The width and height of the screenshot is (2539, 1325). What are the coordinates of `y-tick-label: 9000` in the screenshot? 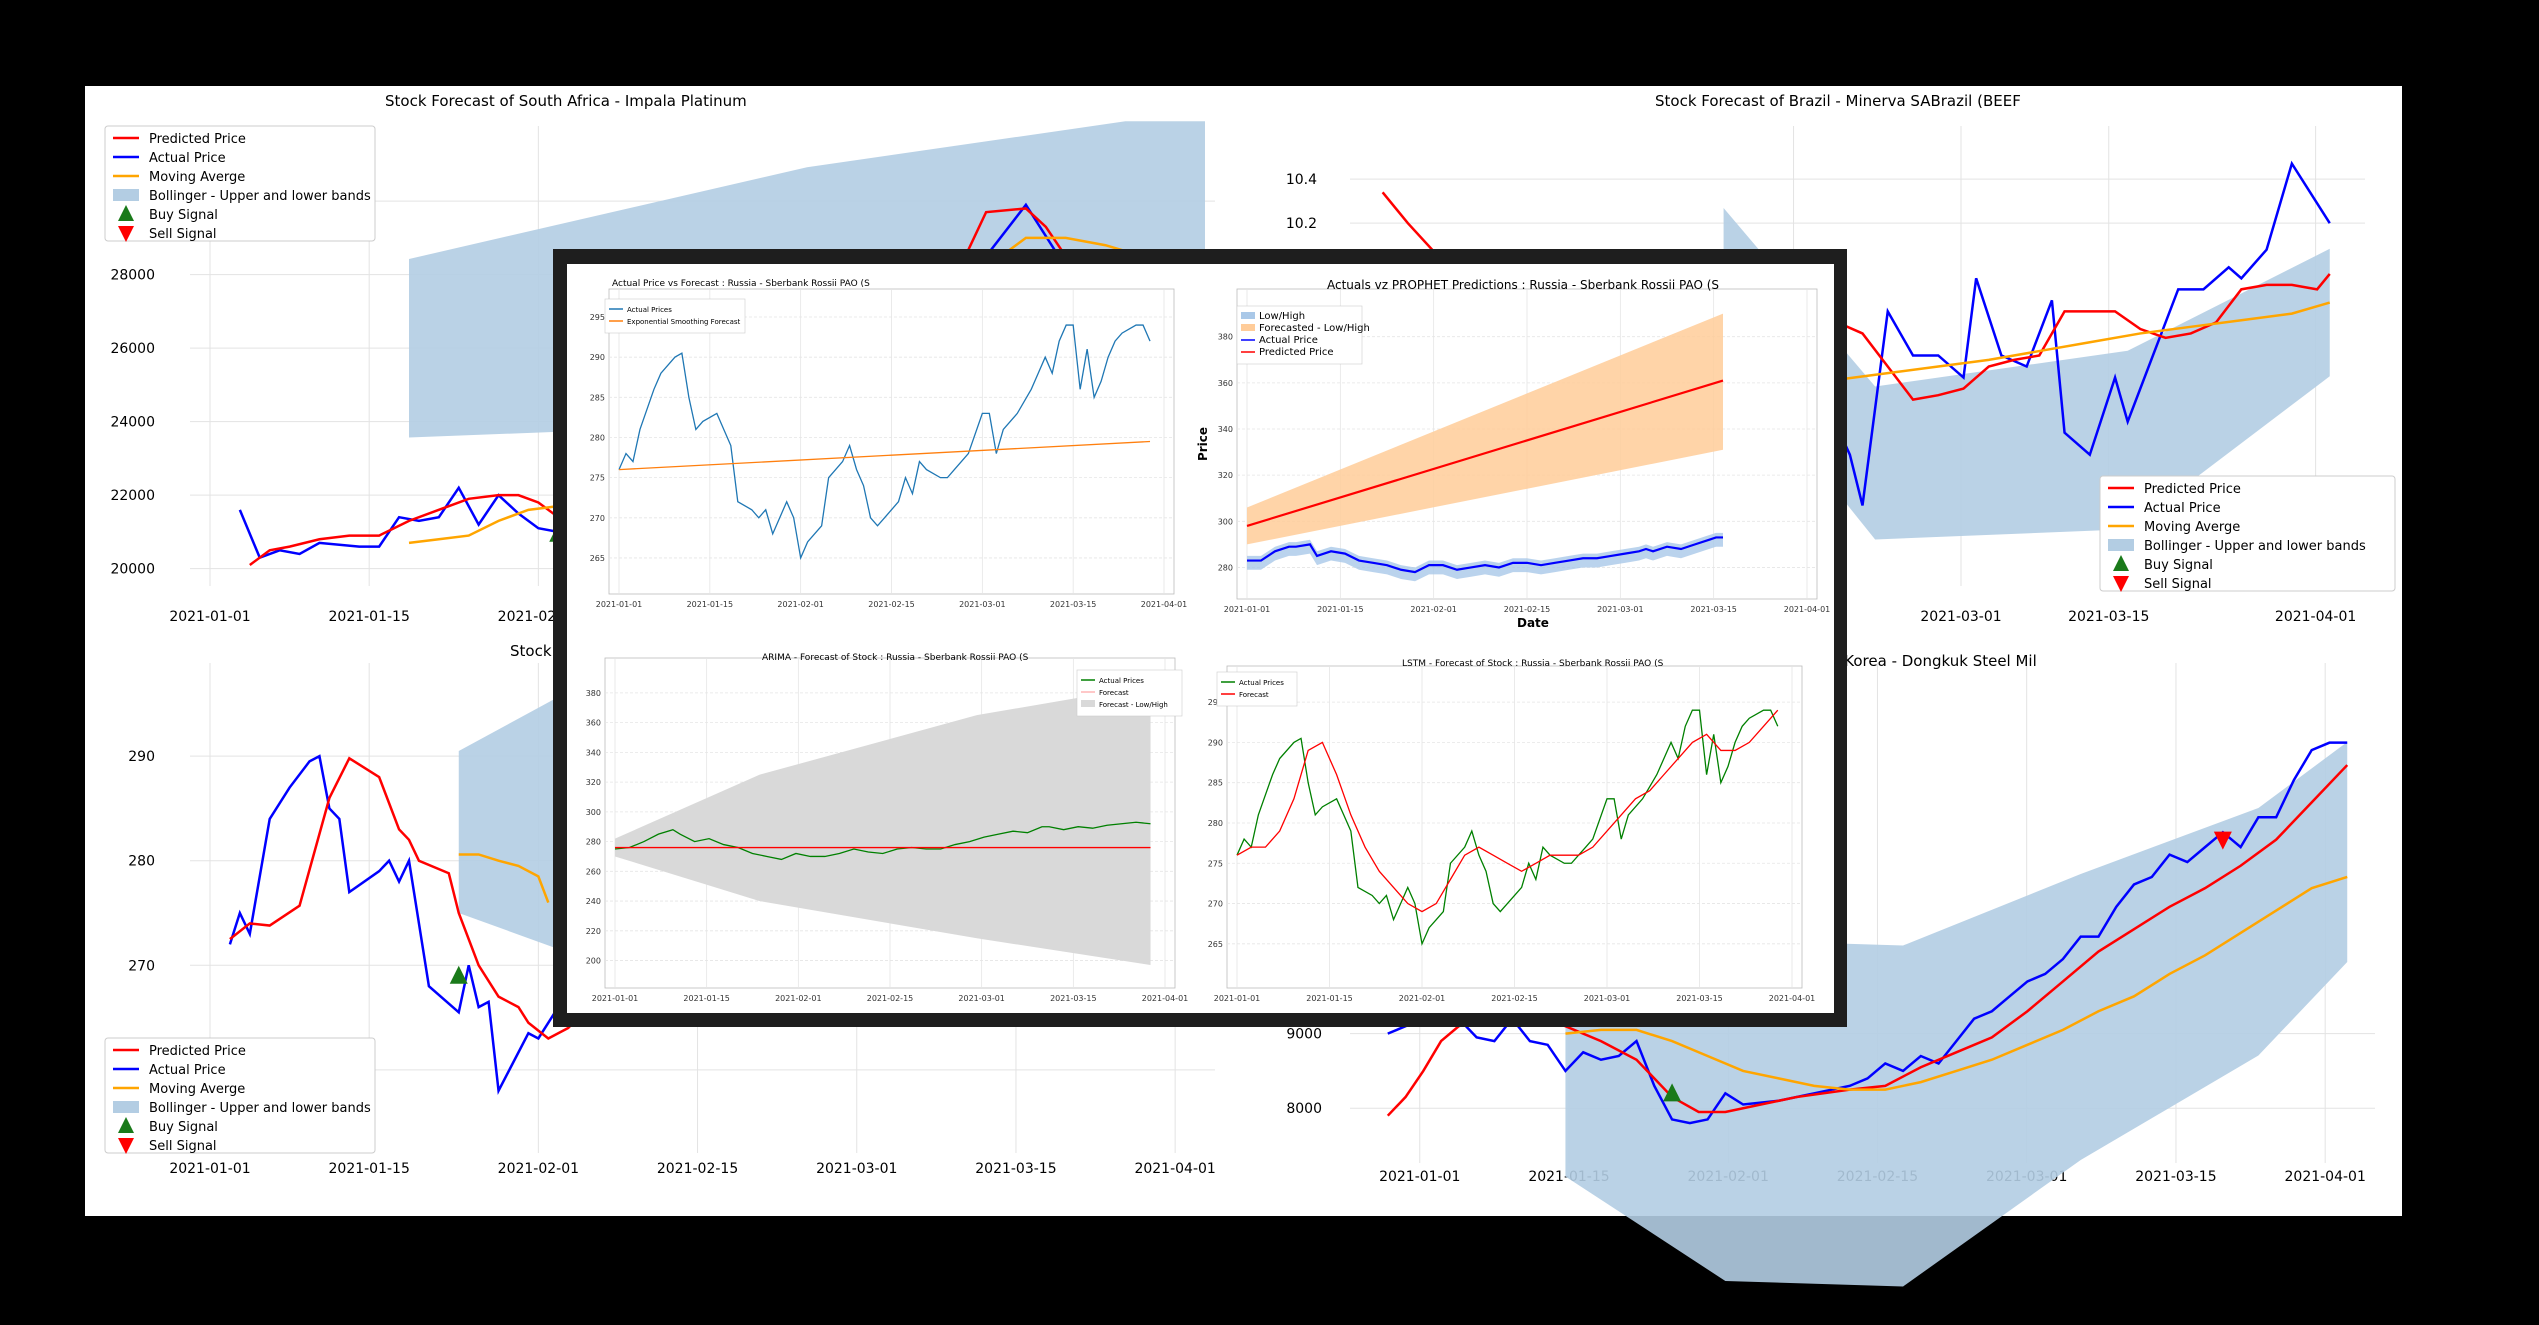 It's located at (1304, 1035).